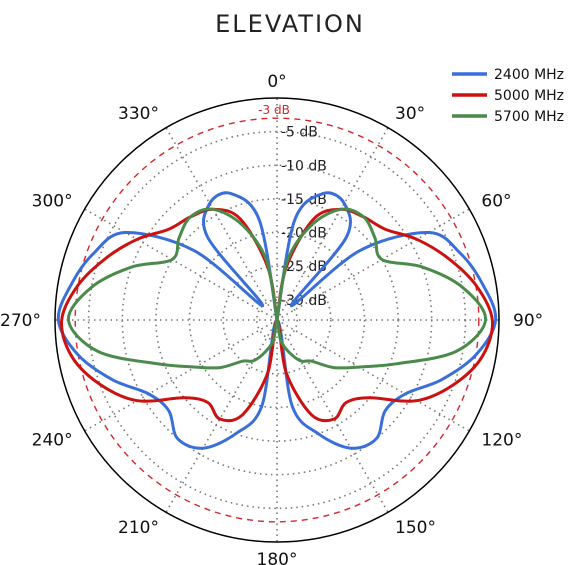 This screenshot has height=565, width=575. I want to click on ring-25db, so click(277, 320).